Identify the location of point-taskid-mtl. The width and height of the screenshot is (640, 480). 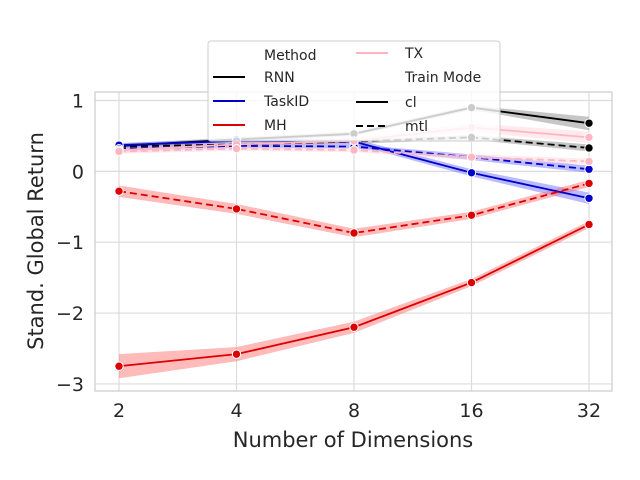
(589, 169).